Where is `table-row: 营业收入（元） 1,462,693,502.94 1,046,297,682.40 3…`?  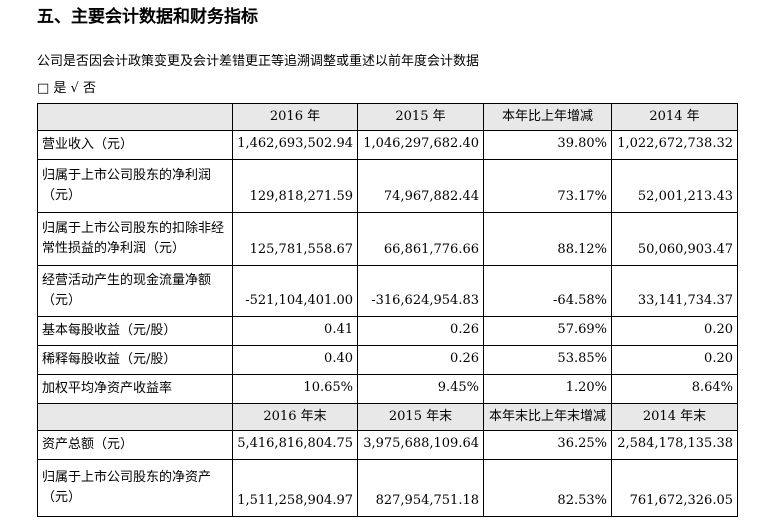
table-row: 营业收入（元） 1,462,693,502.94 1,046,297,682.40 3… is located at coordinates (387, 145).